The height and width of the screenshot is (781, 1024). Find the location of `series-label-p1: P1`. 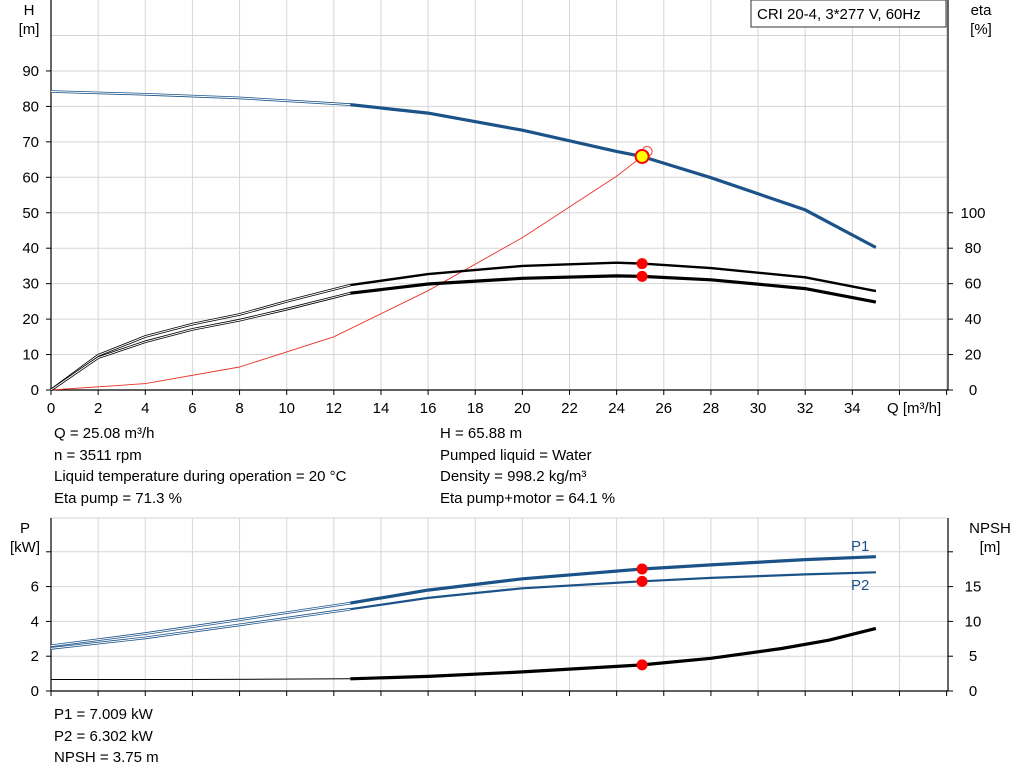

series-label-p1: P1 is located at coordinates (860, 546).